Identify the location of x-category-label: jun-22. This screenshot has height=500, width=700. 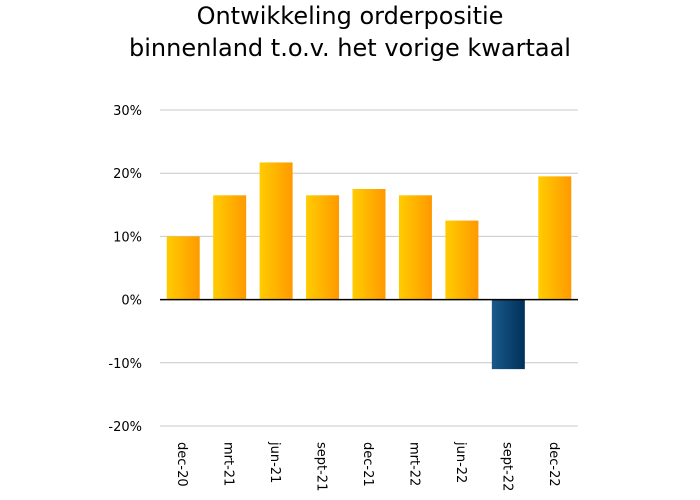
(460, 462).